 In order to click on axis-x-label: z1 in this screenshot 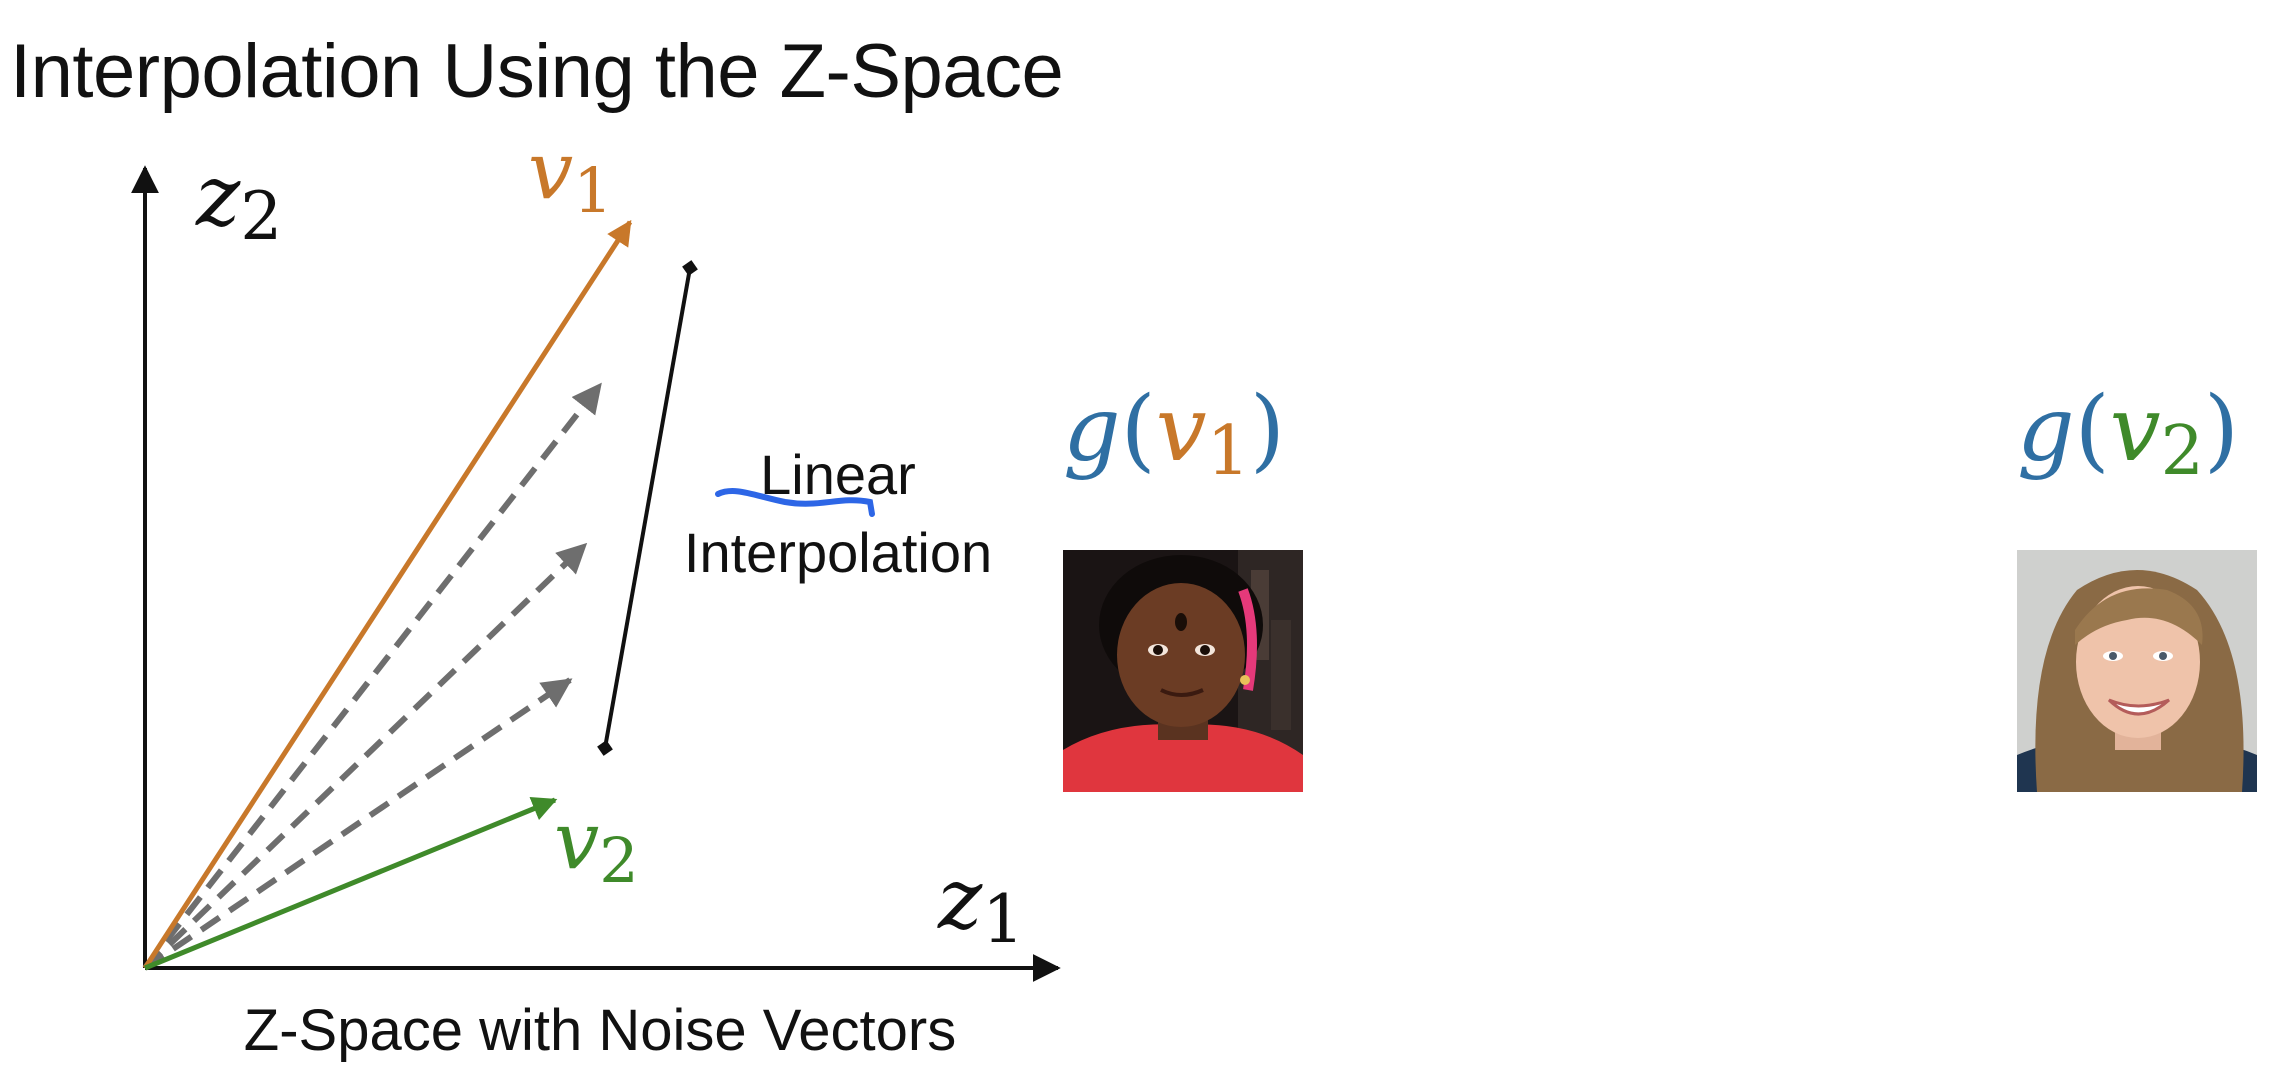, I will do `click(980, 904)`.